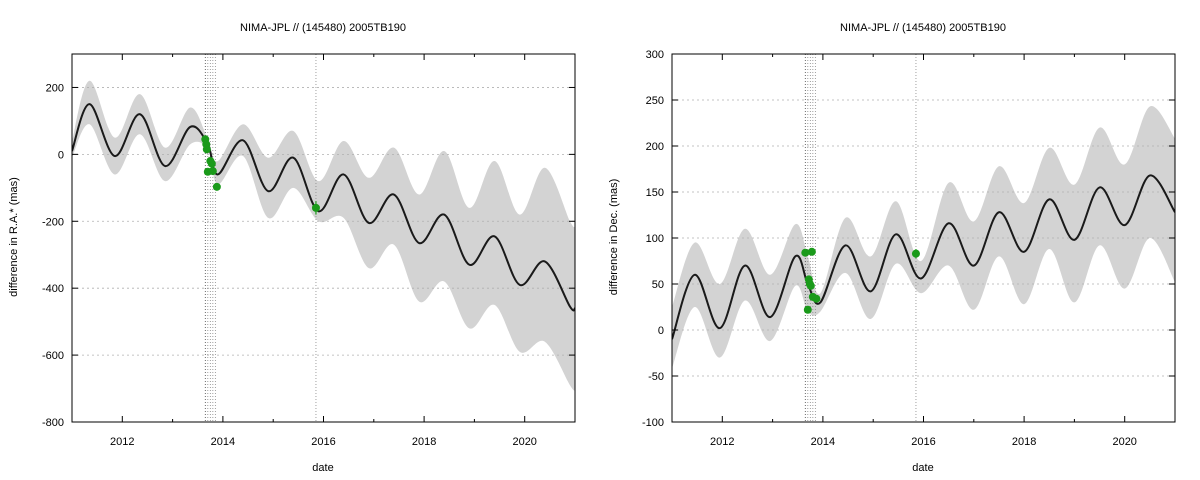 The width and height of the screenshot is (1200, 480). I want to click on y-tick-label: 250, so click(655, 101).